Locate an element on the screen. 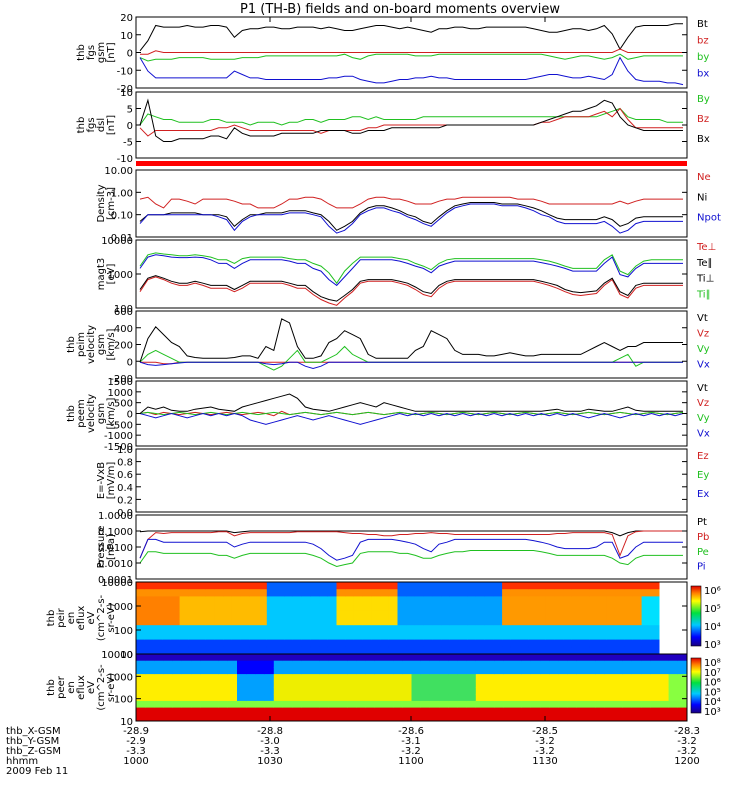 The width and height of the screenshot is (750, 800). series-fgs_gsm-by is located at coordinates (411, 57).